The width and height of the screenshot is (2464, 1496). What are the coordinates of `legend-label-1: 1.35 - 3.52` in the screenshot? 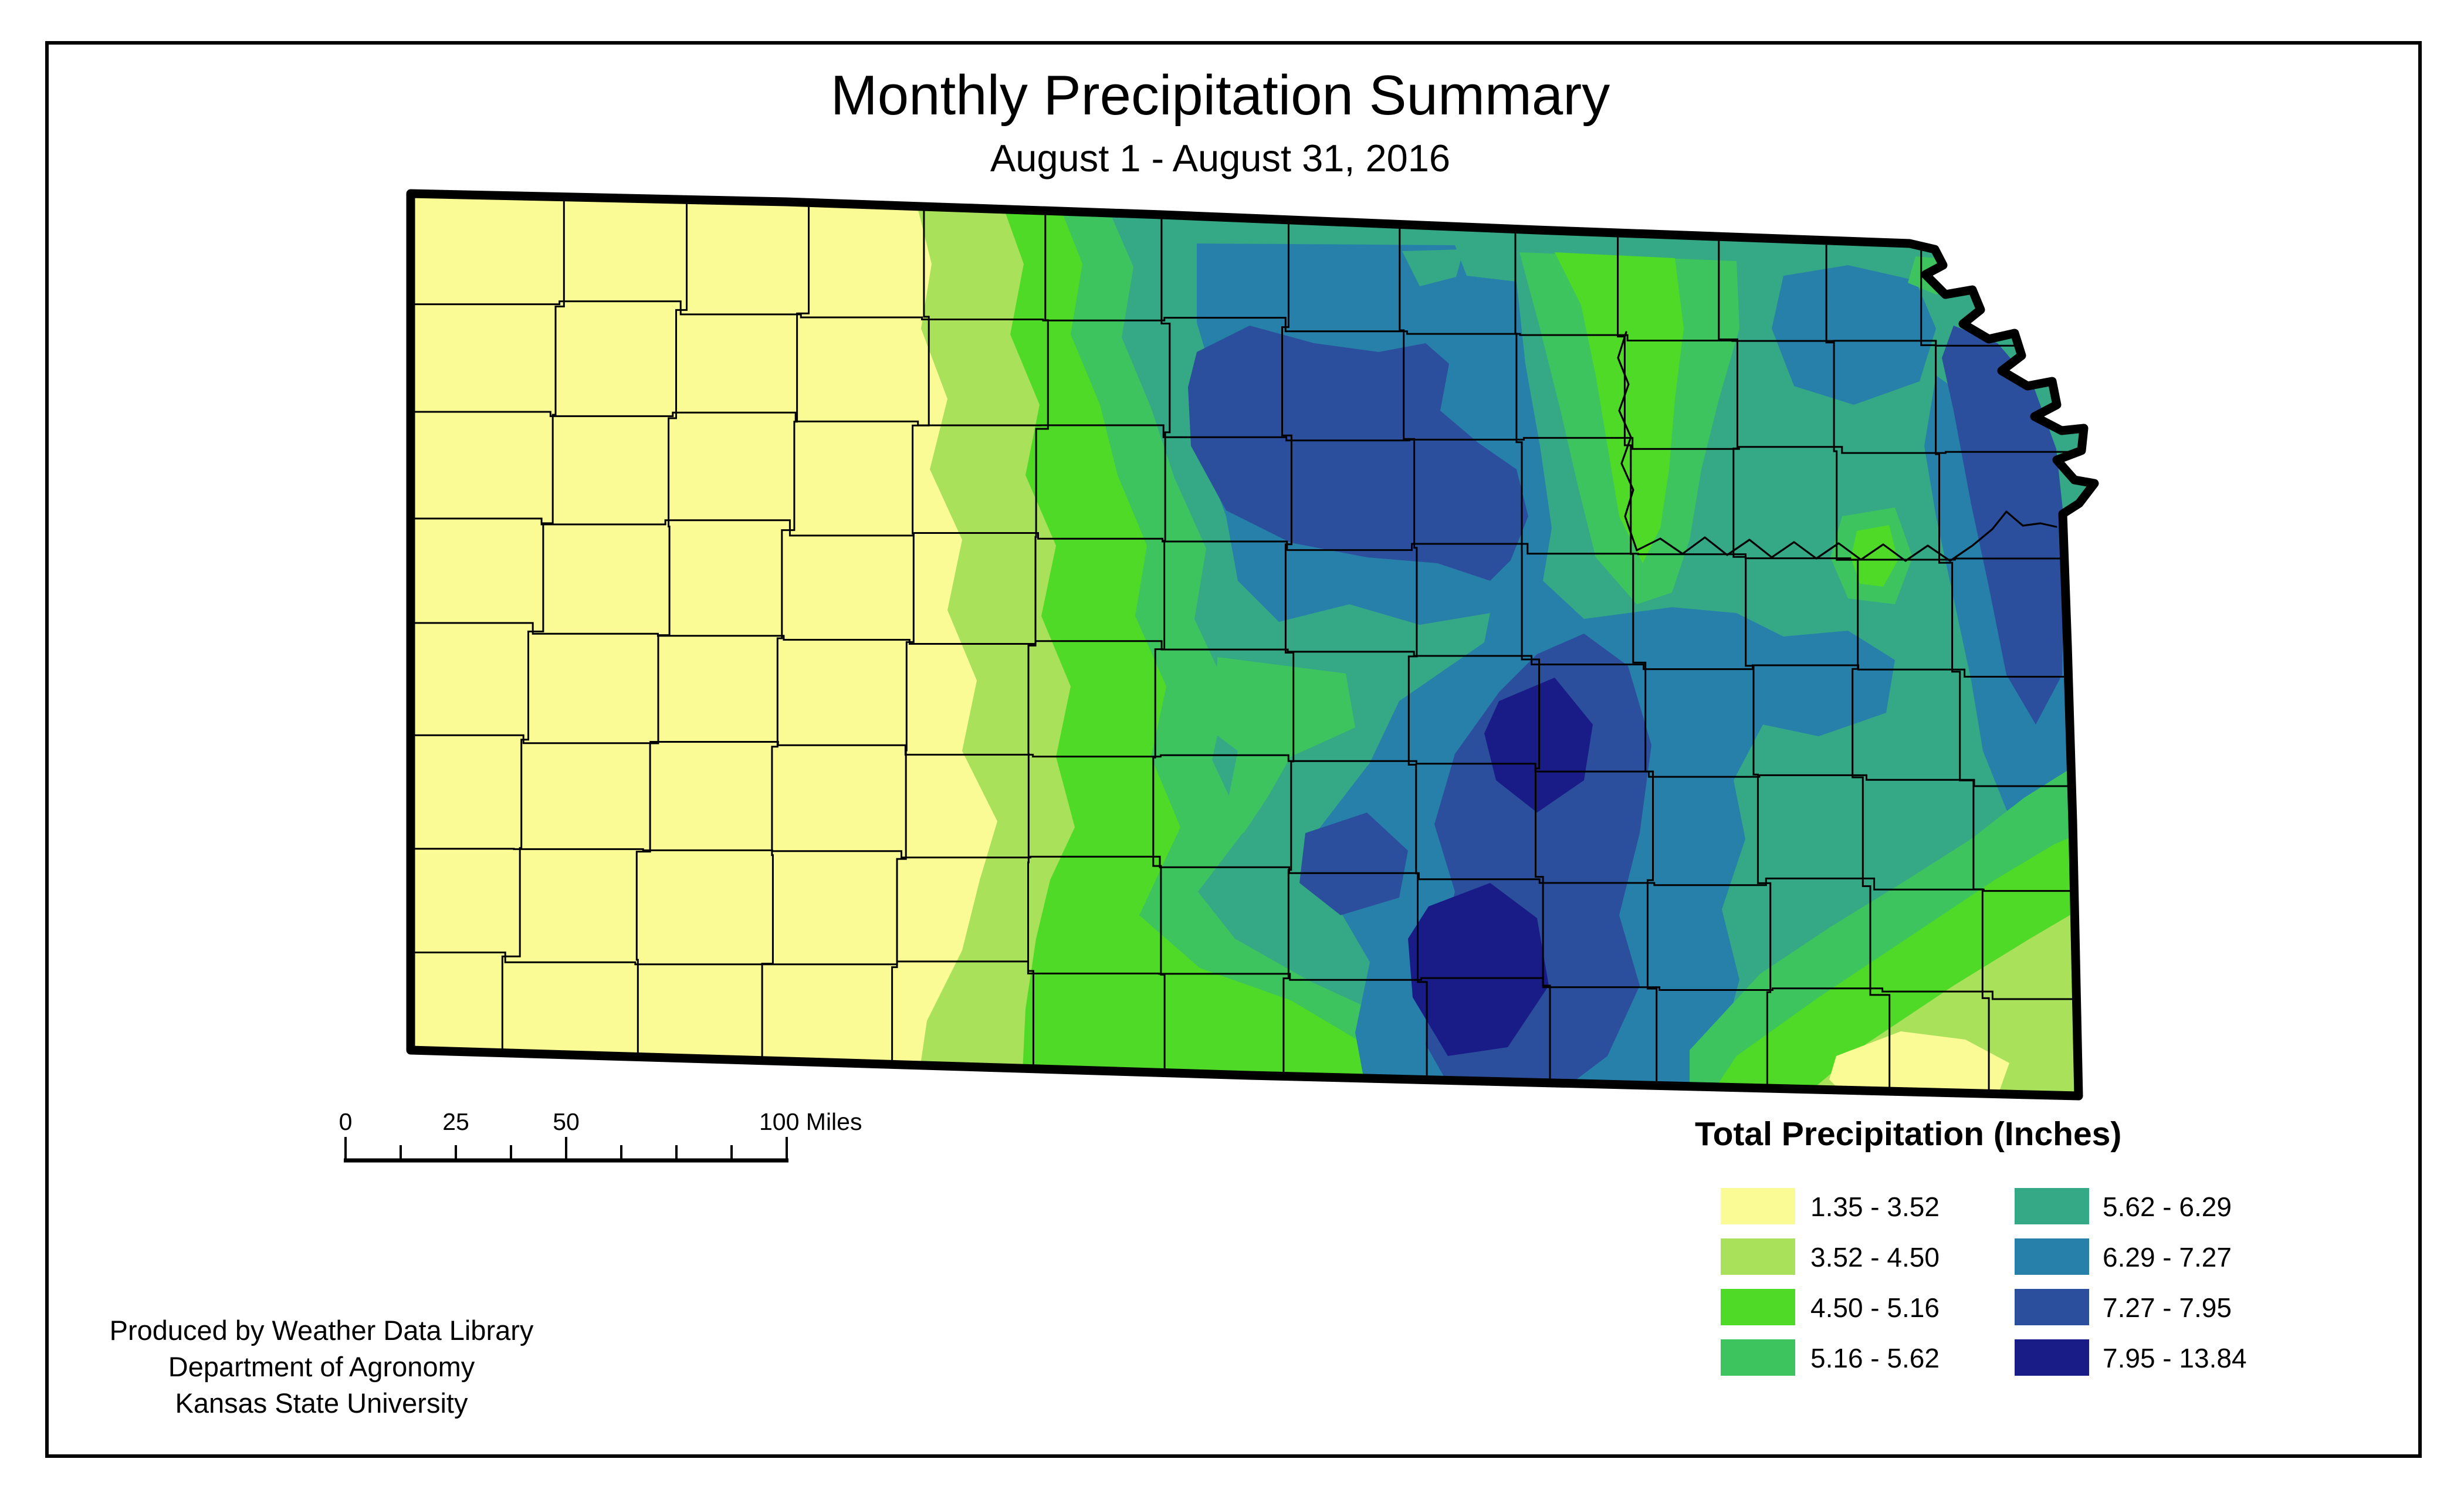 It's located at (1875, 1207).